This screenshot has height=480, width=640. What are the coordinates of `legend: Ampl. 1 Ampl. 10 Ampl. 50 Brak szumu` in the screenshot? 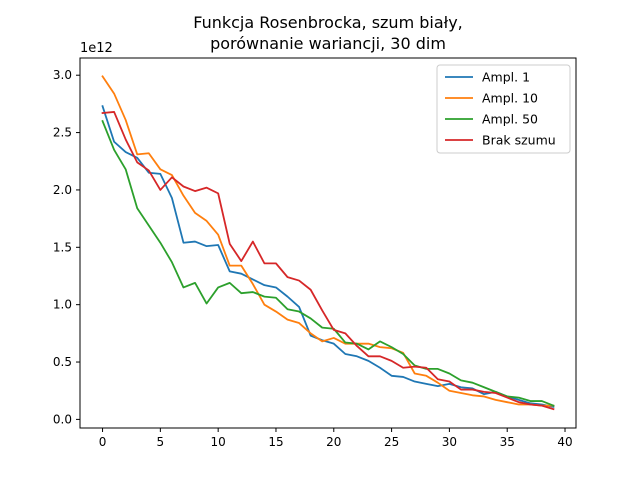 It's located at (503, 109).